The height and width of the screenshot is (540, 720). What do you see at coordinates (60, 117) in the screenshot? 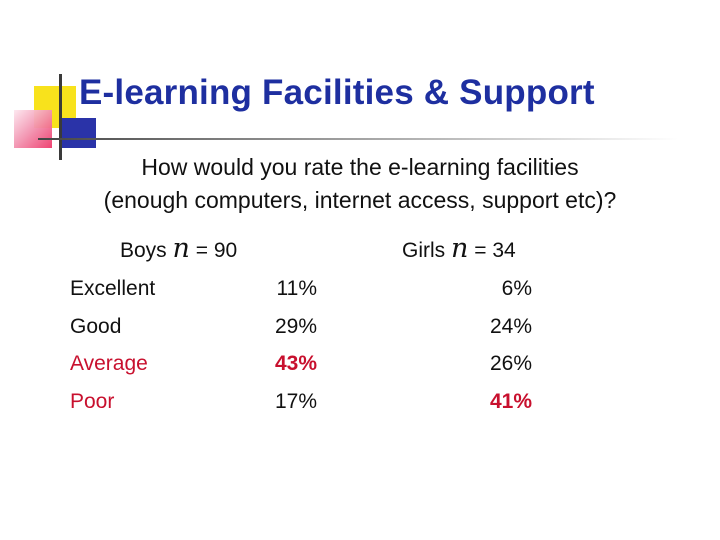
I see `decor-vertical-line` at bounding box center [60, 117].